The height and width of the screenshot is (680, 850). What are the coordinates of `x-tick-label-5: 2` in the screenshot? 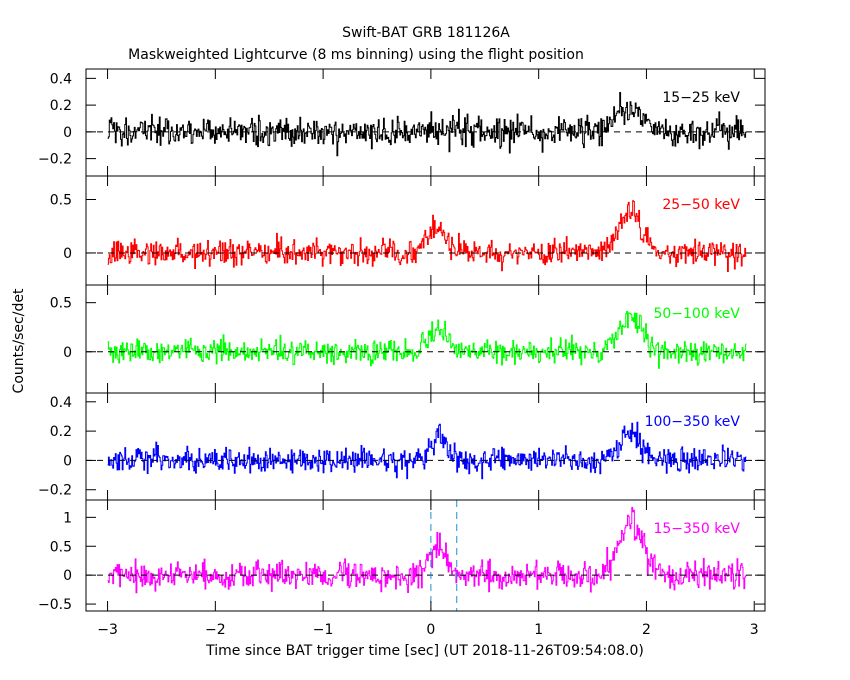 It's located at (646, 630).